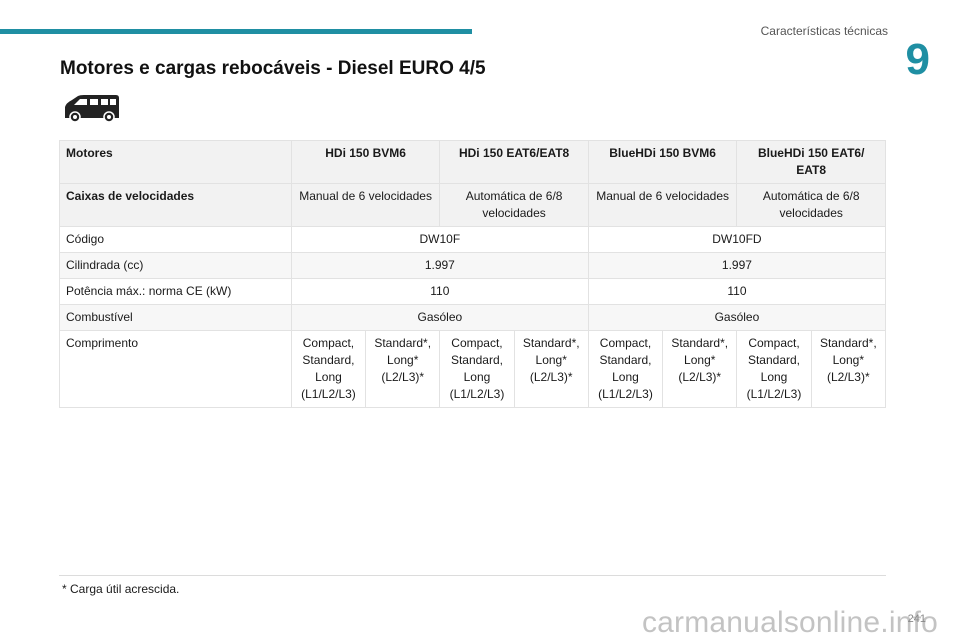 The image size is (960, 640). I want to click on row-label-code: Código, so click(175, 239).